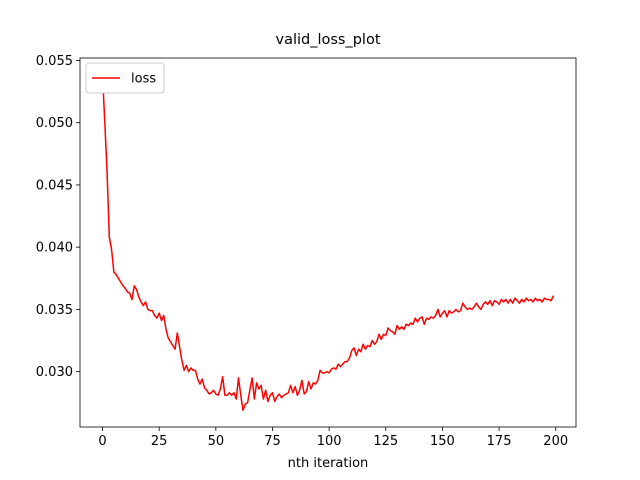 The width and height of the screenshot is (640, 480). I want to click on x-tick-label: 125, so click(385, 441).